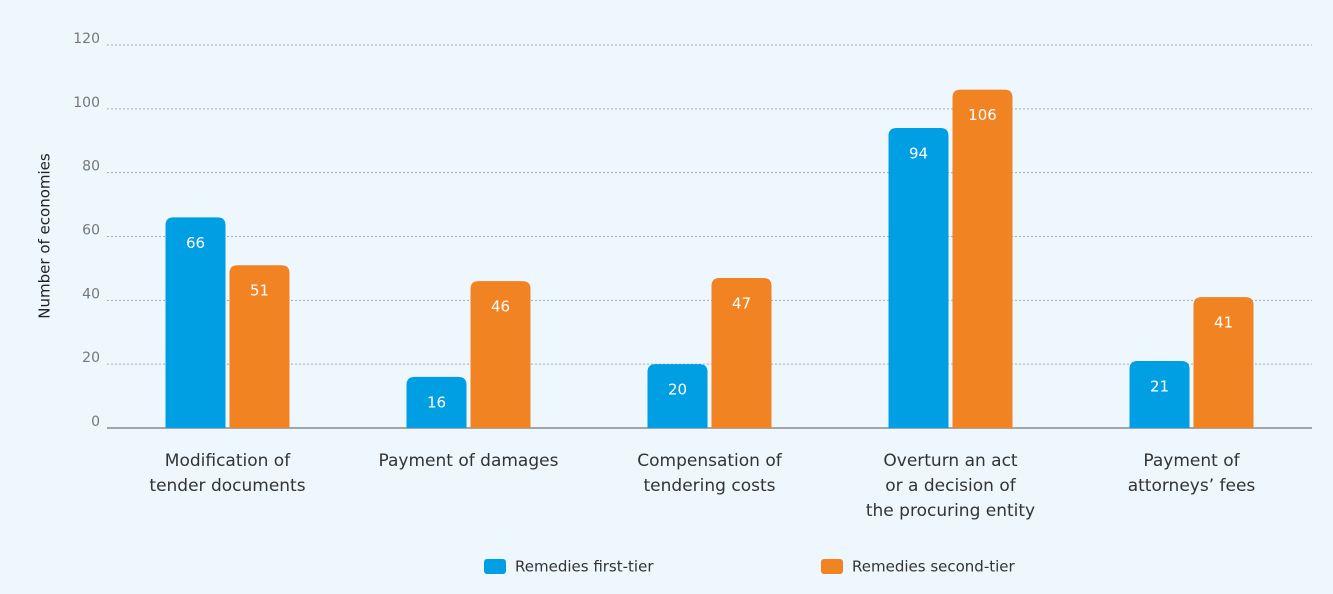 This screenshot has height=594, width=1333. What do you see at coordinates (227, 473) in the screenshot?
I see `x-tick-label: Modification of tender documents` at bounding box center [227, 473].